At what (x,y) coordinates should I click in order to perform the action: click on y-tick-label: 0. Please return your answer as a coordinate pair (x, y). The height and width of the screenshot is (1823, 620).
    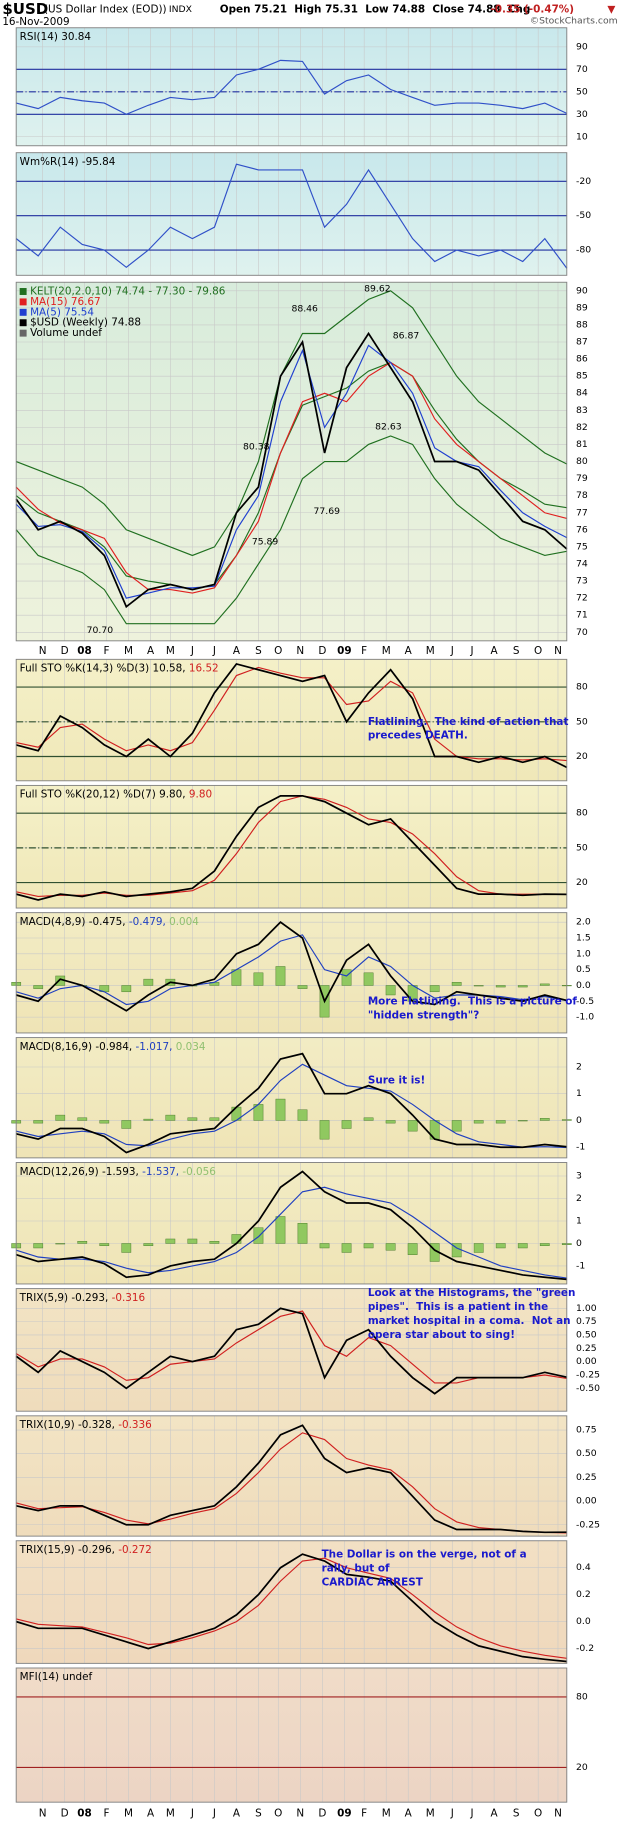
    Looking at the image, I should click on (579, 1243).